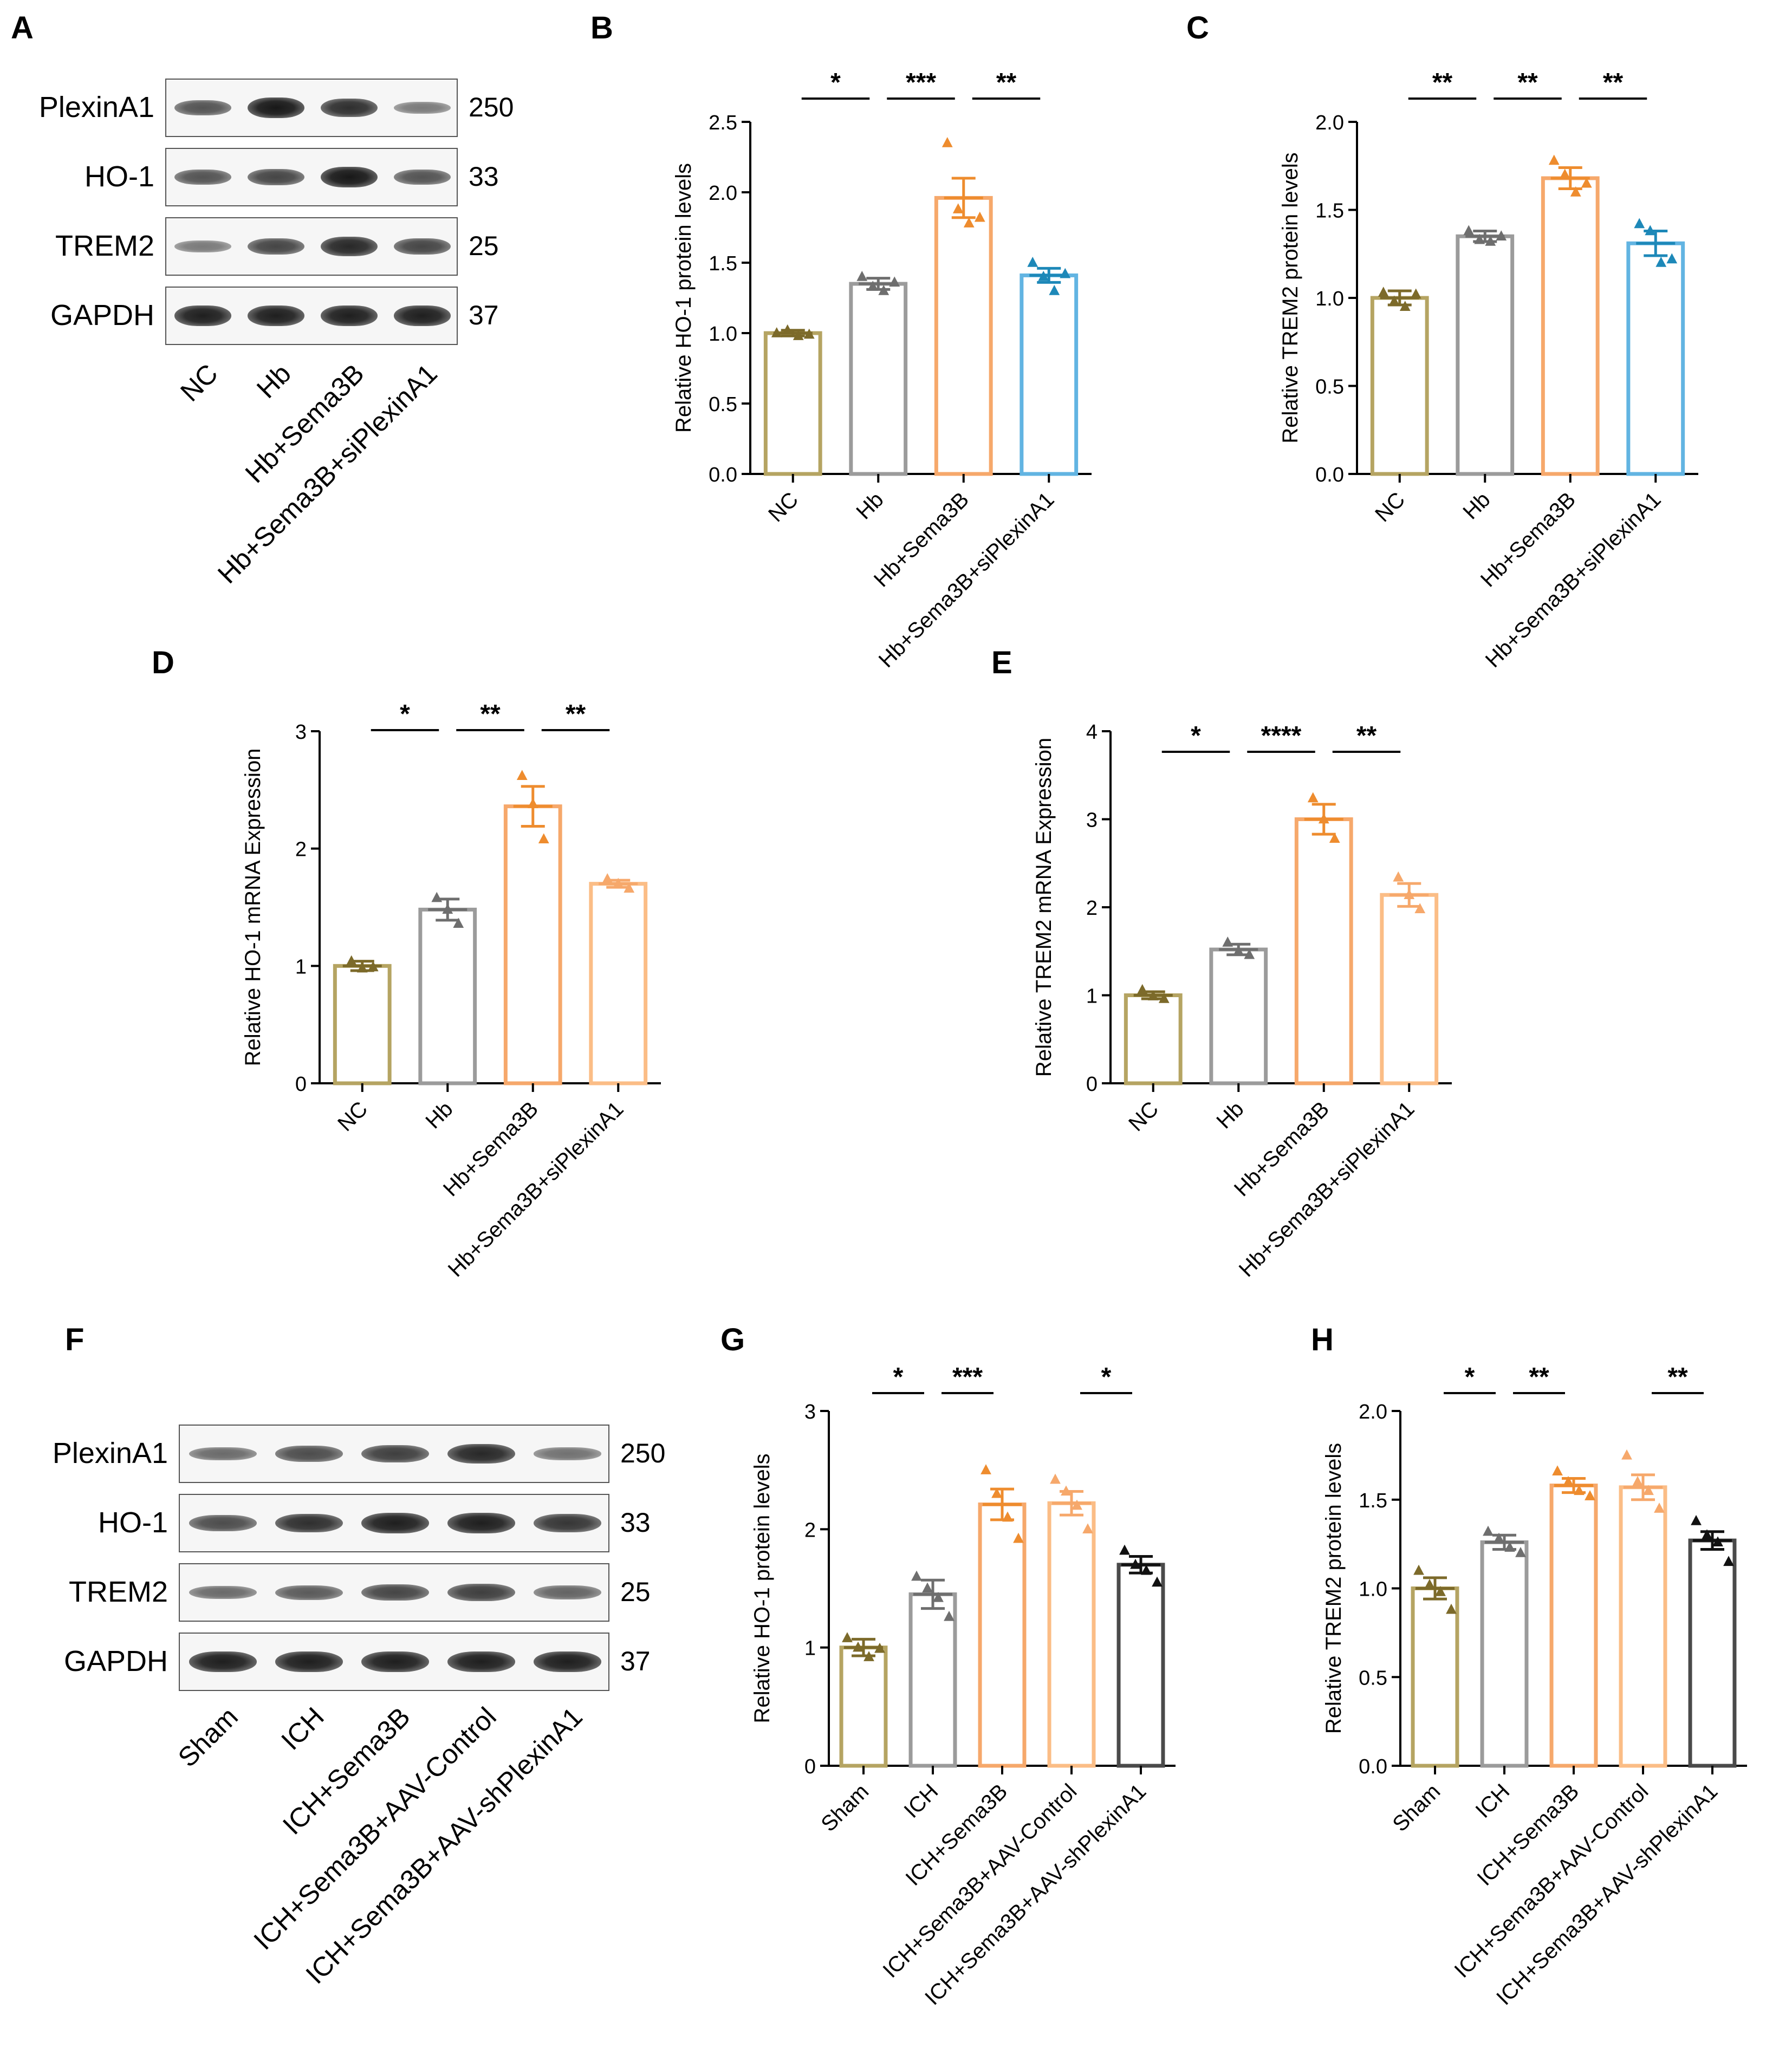 This screenshot has width=1792, height=2068. Describe the element at coordinates (394, 1662) in the screenshot. I see `blot-strip-gapdh` at that location.